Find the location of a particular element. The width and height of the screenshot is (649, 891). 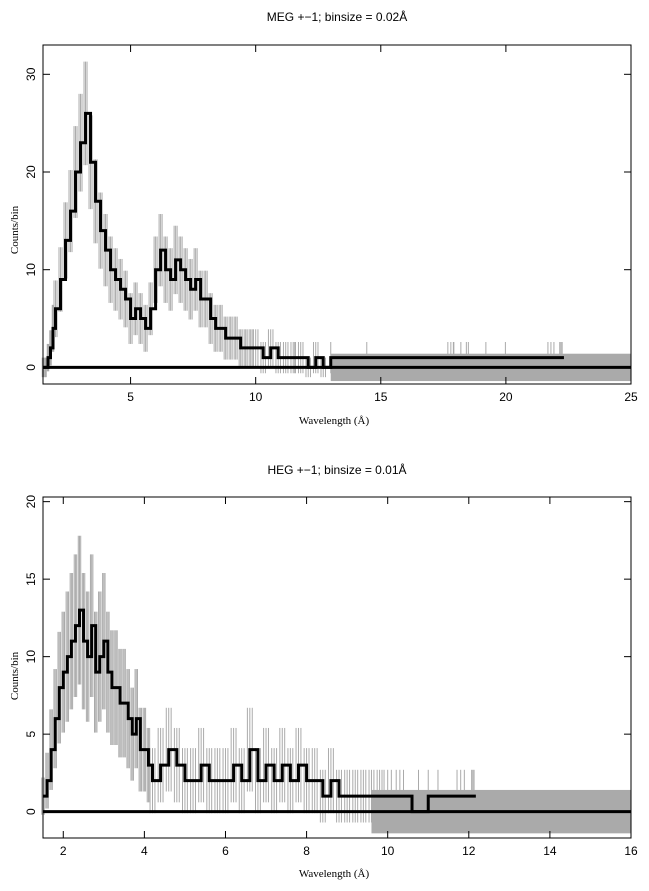

heg-x-tick-label: 6 is located at coordinates (225, 851).